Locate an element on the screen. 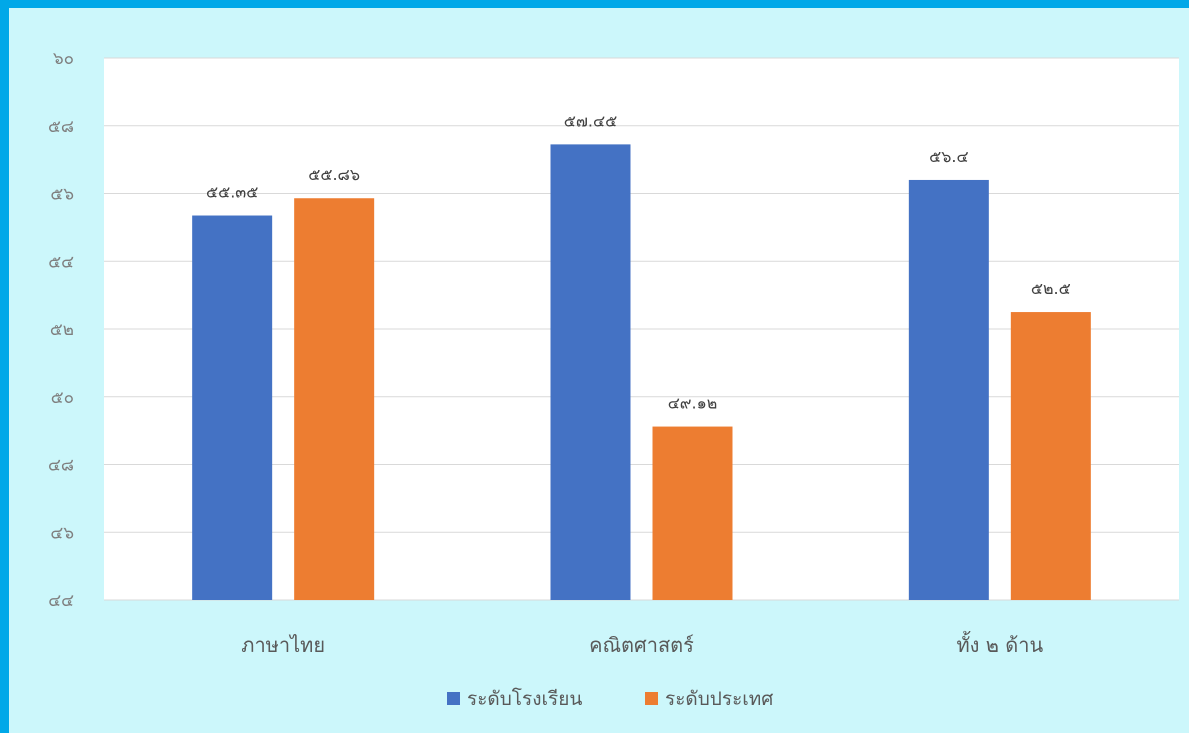  legend: ระดับโรงเรียน ระดับประเทศ is located at coordinates (610, 698).